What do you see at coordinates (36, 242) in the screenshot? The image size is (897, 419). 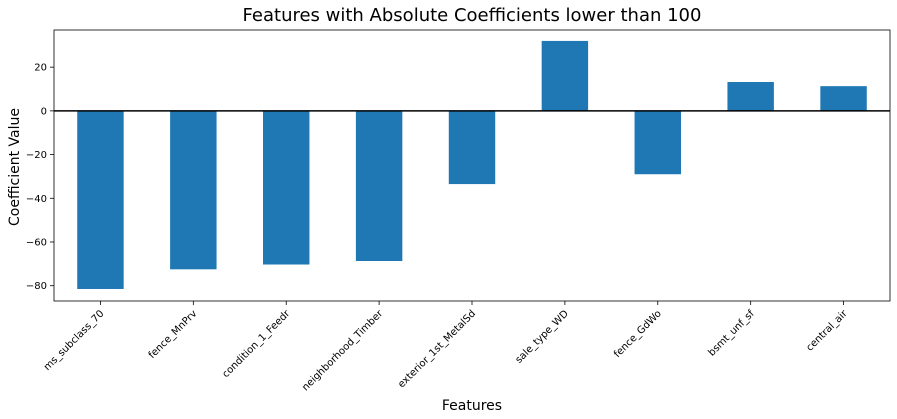 I see `y-tick-label: −60` at bounding box center [36, 242].